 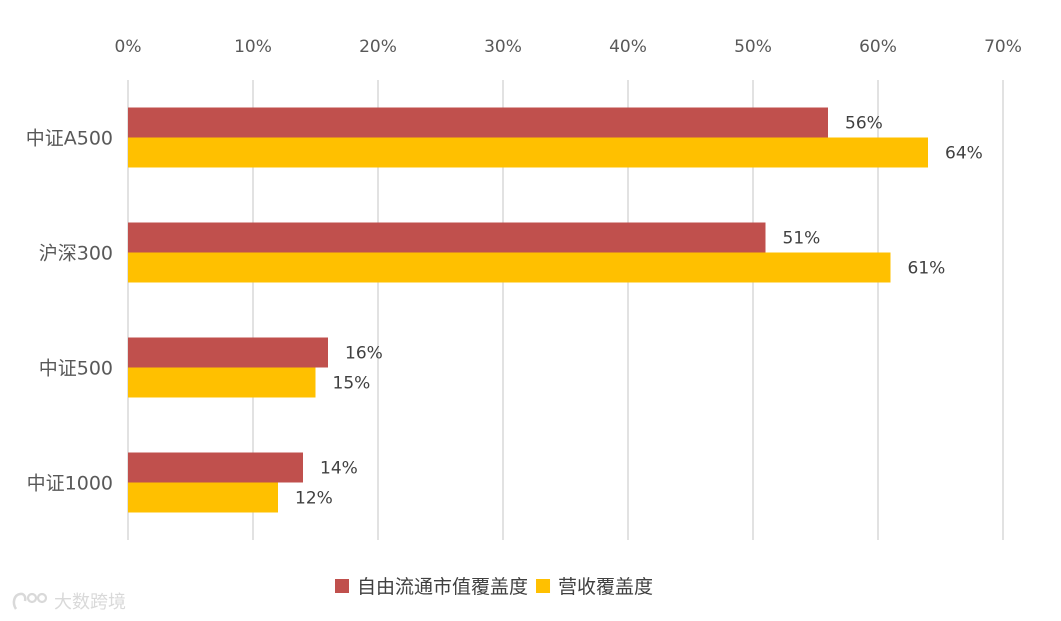 I want to click on x-tick-label: 60%, so click(x=878, y=47).